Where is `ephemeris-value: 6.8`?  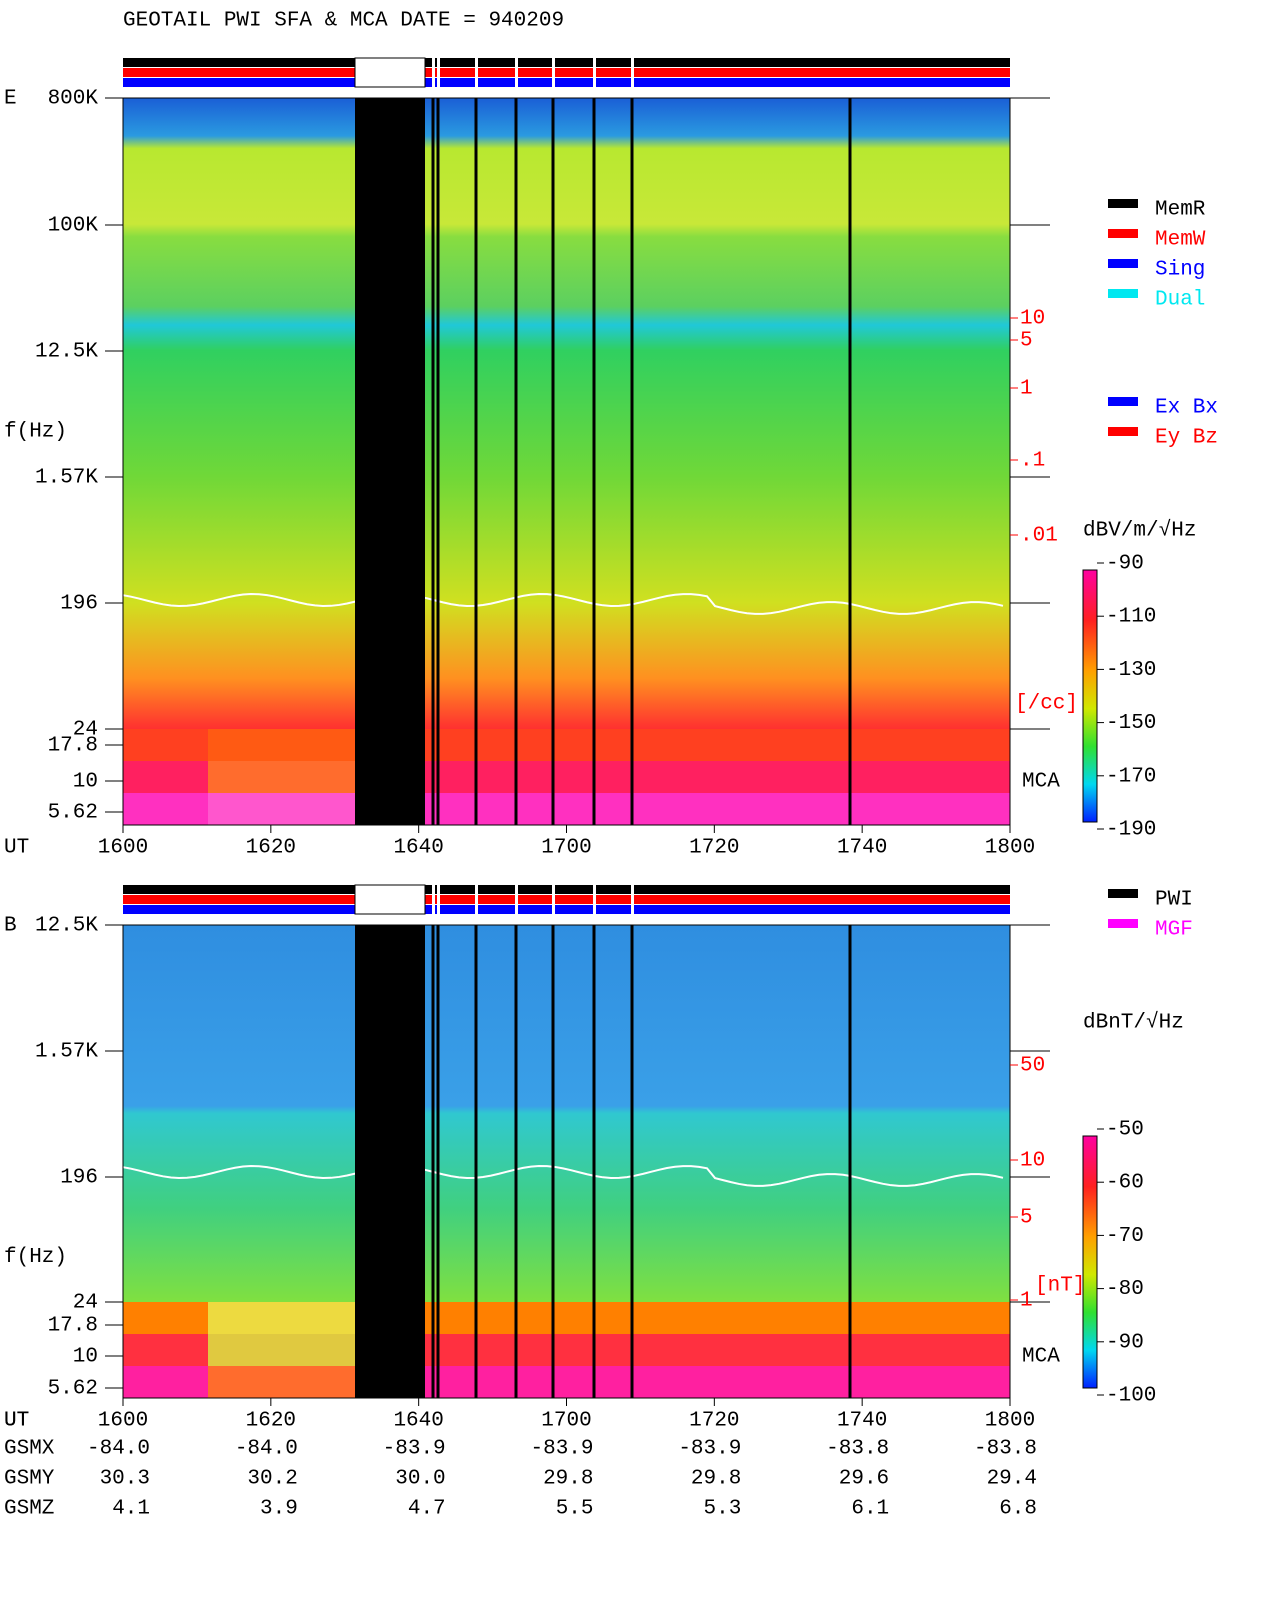
ephemeris-value: 6.8 is located at coordinates (1018, 1509).